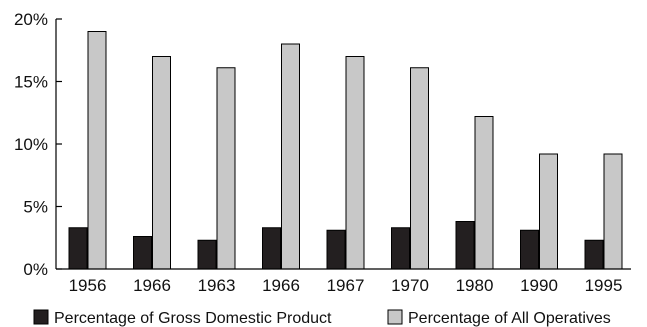 Image resolution: width=647 pixels, height=327 pixels. I want to click on bar-operatives-1967, so click(355, 163).